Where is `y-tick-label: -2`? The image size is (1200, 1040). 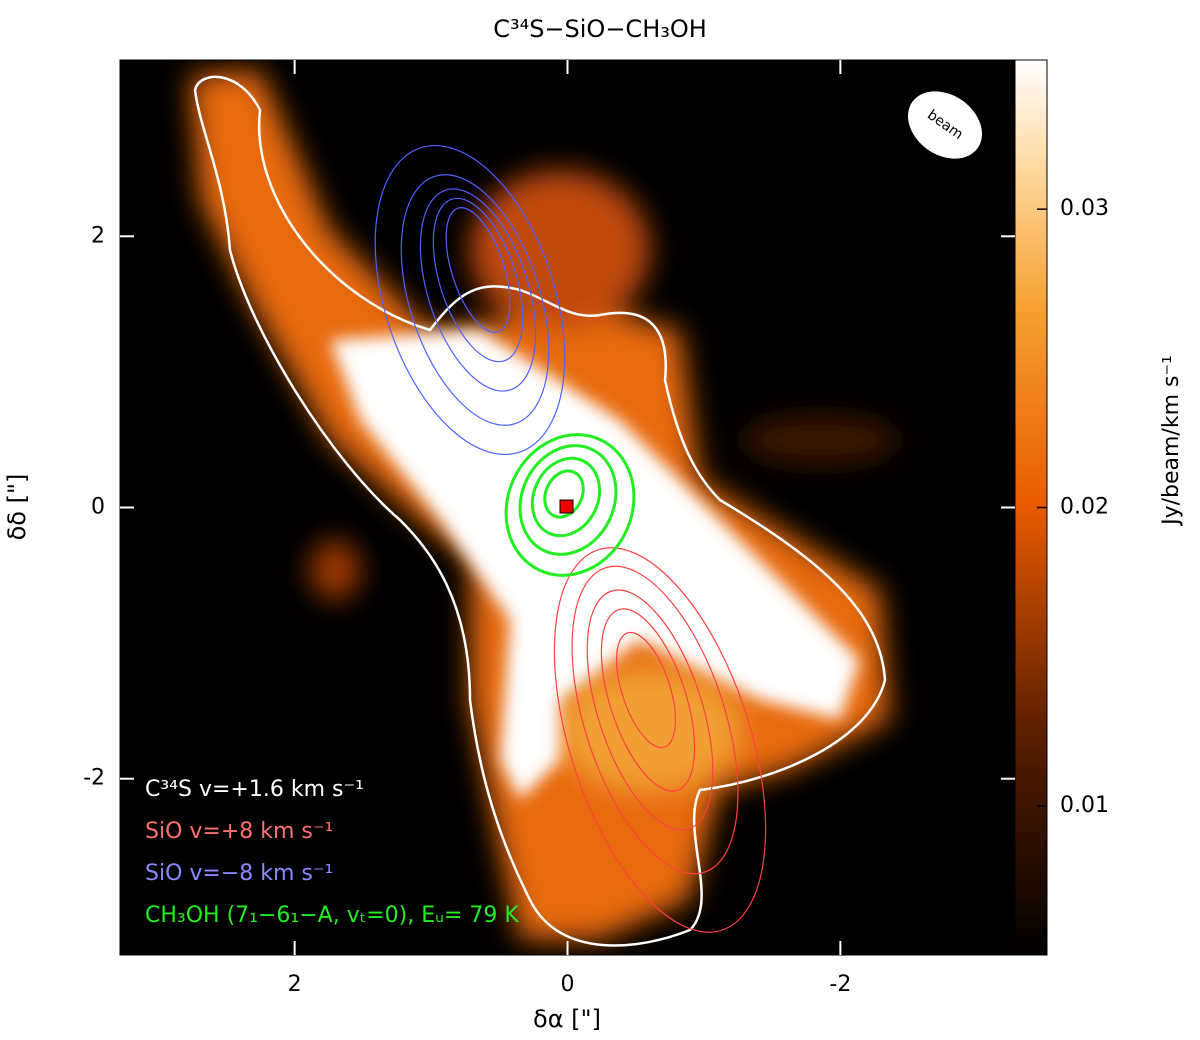 y-tick-label: -2 is located at coordinates (94, 778).